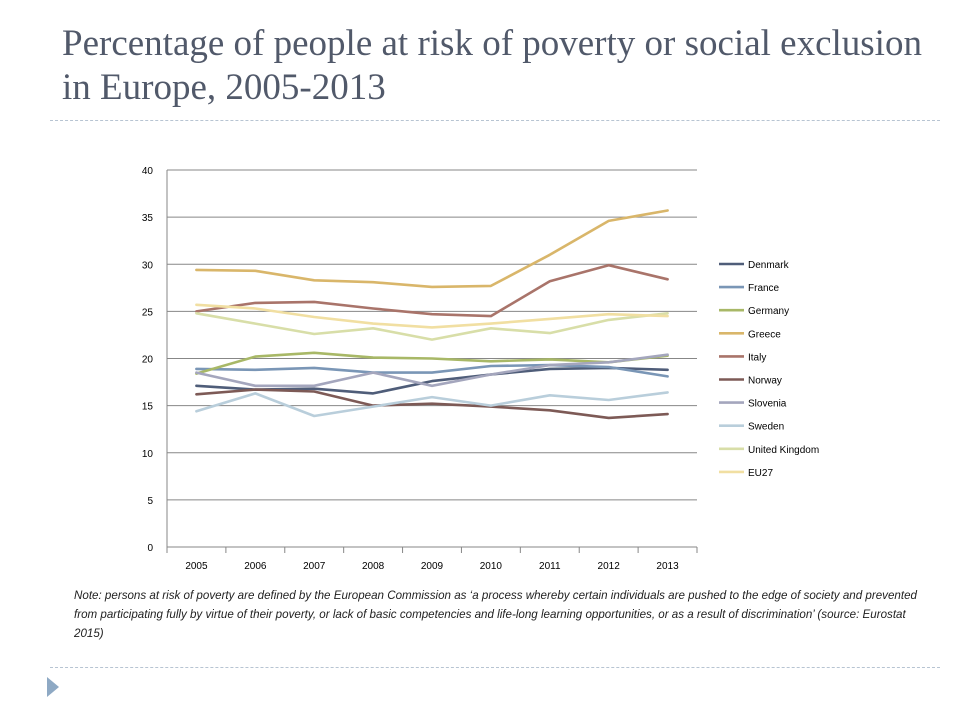 The height and width of the screenshot is (720, 960). I want to click on x-tick-label-2005: 2005, so click(196, 566).